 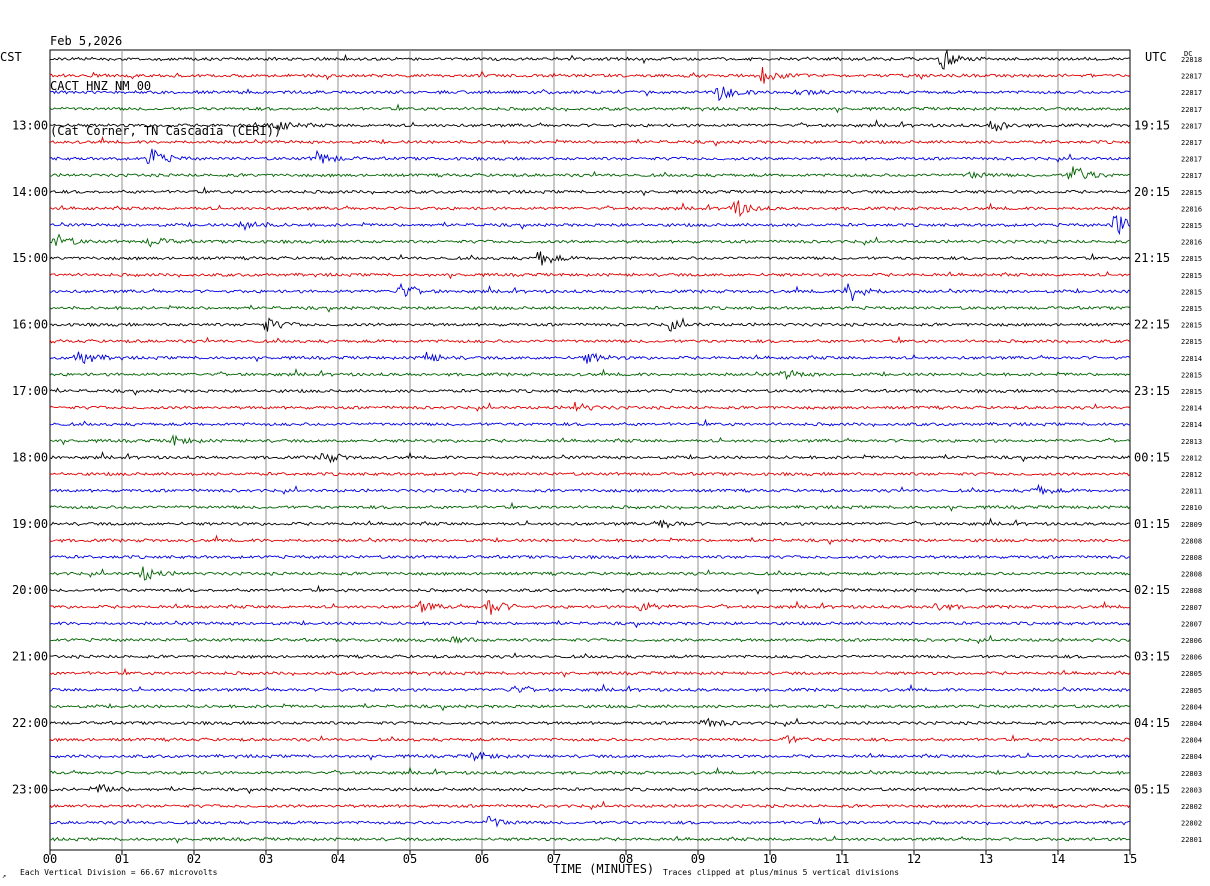 I want to click on dc-value: 22818, so click(x=1191, y=60).